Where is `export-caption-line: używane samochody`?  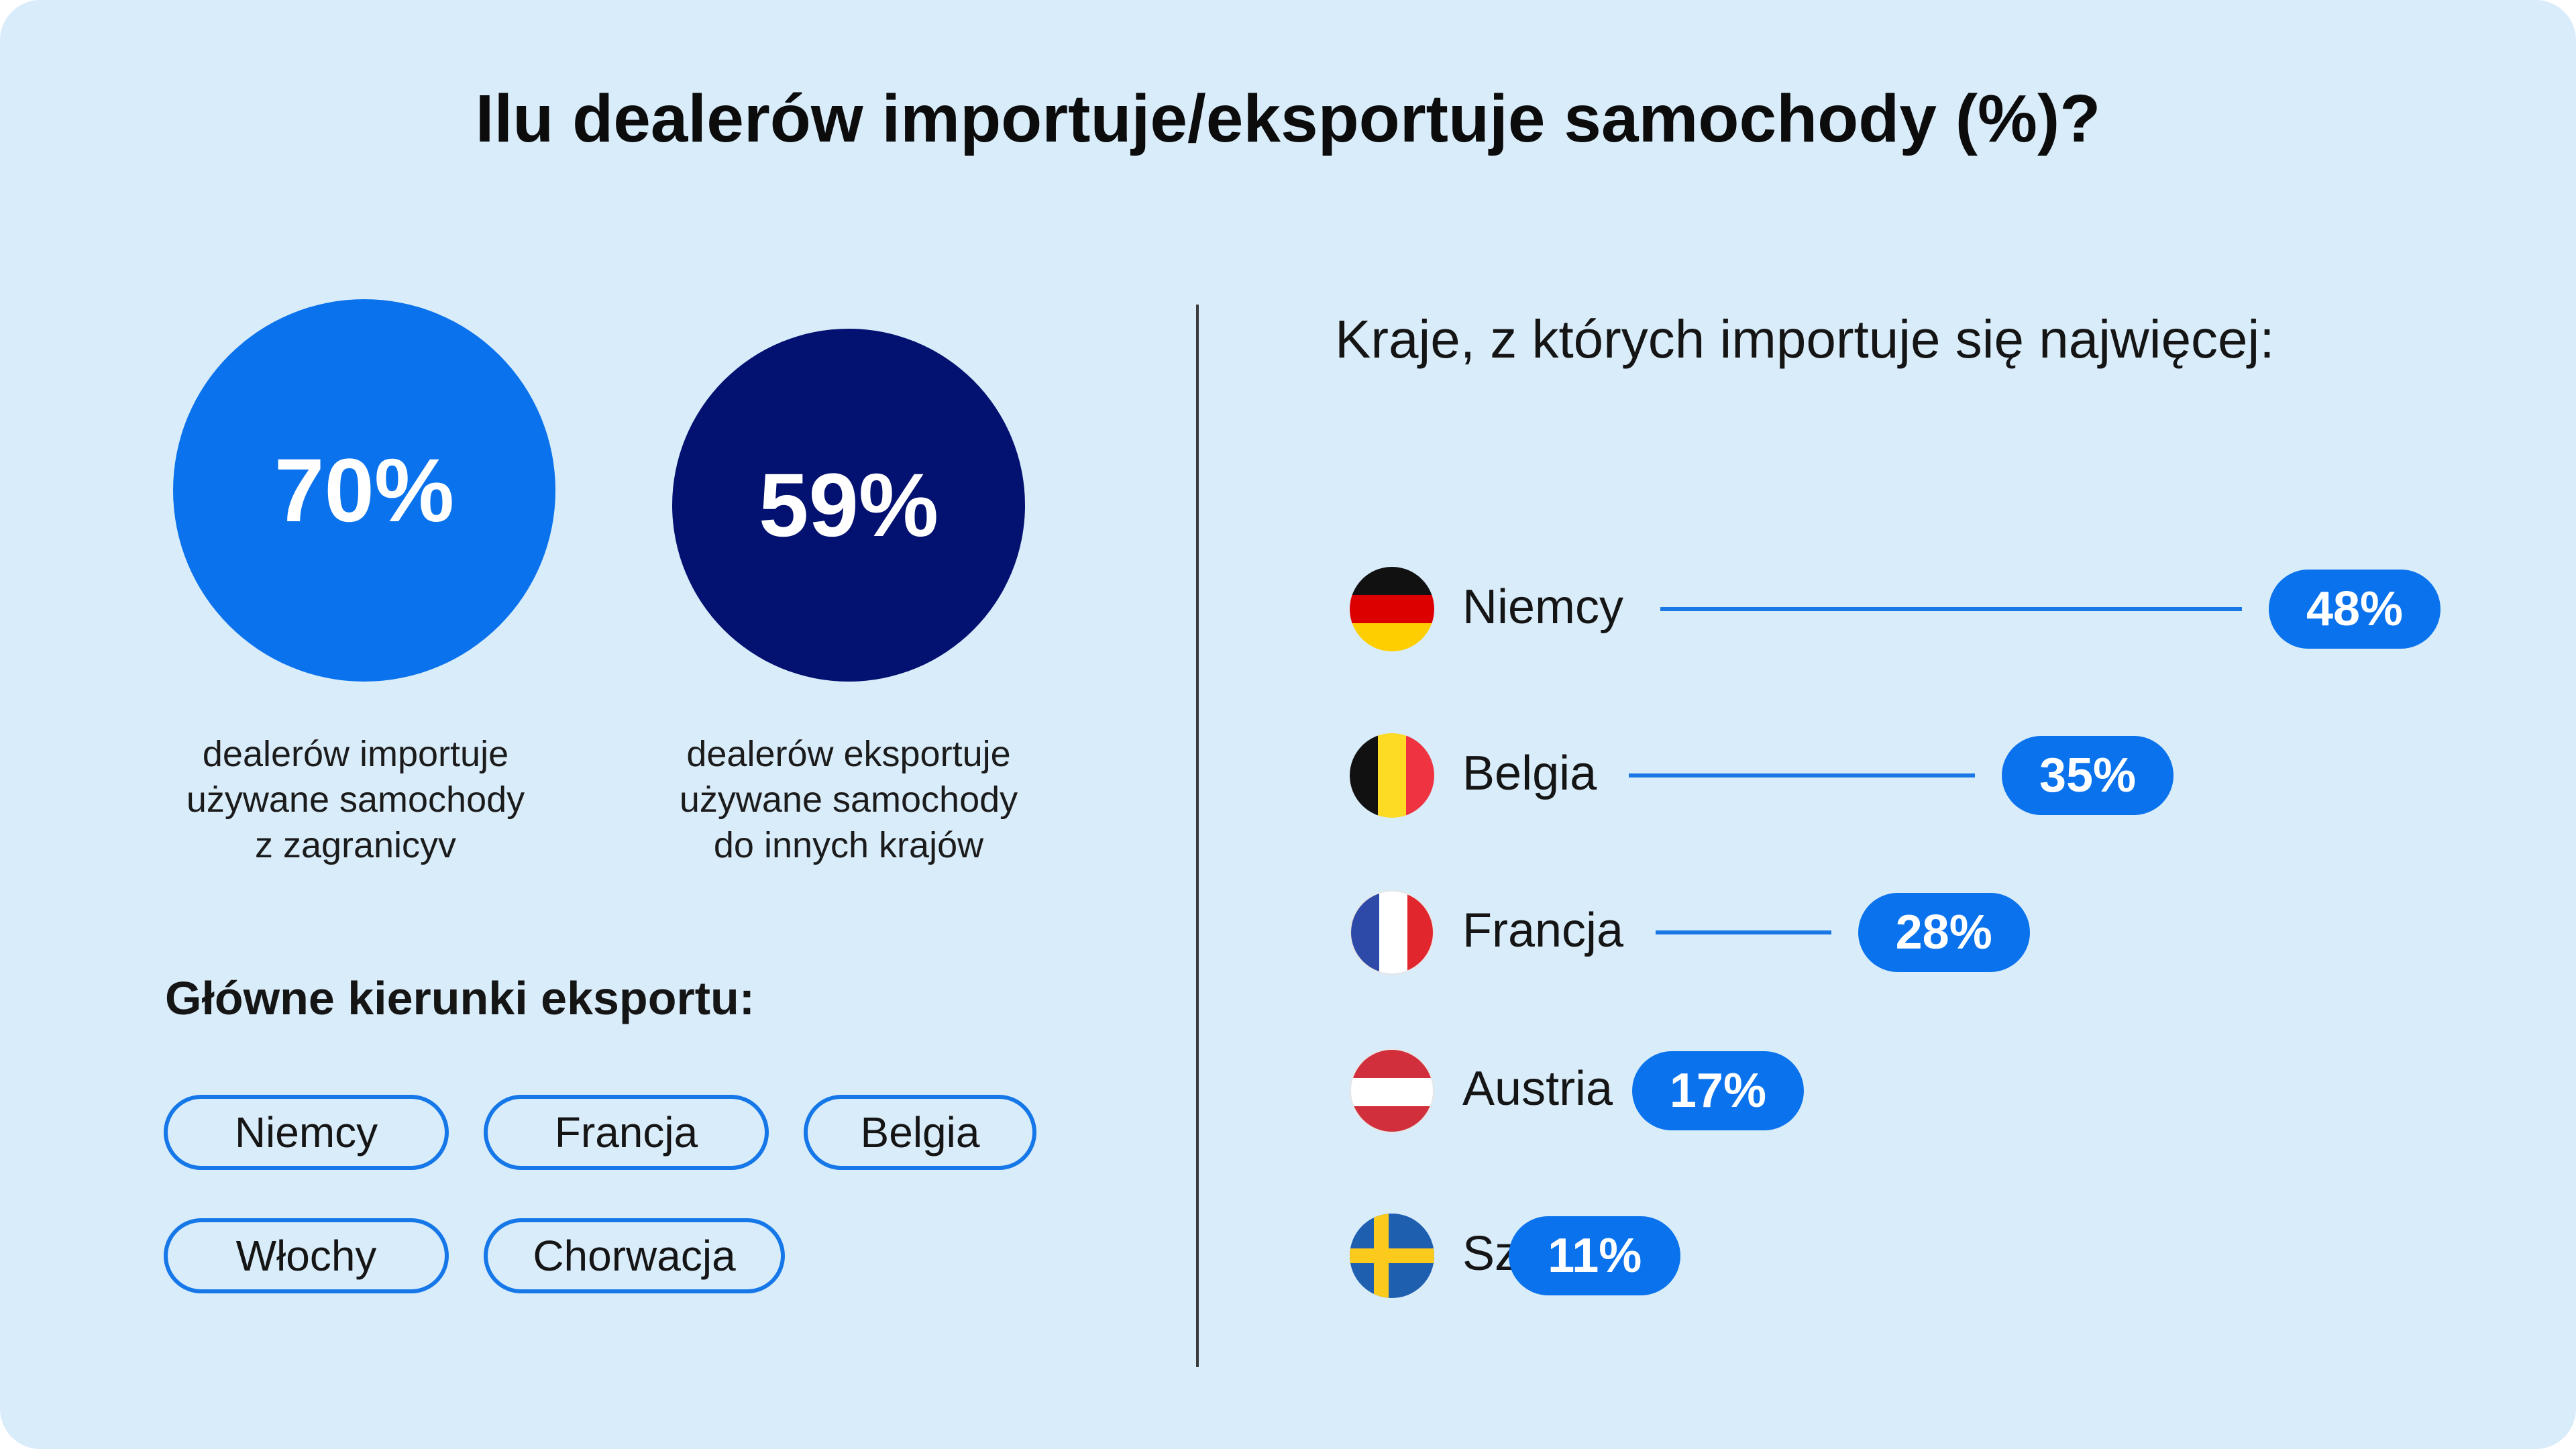 export-caption-line: używane samochody is located at coordinates (848, 800).